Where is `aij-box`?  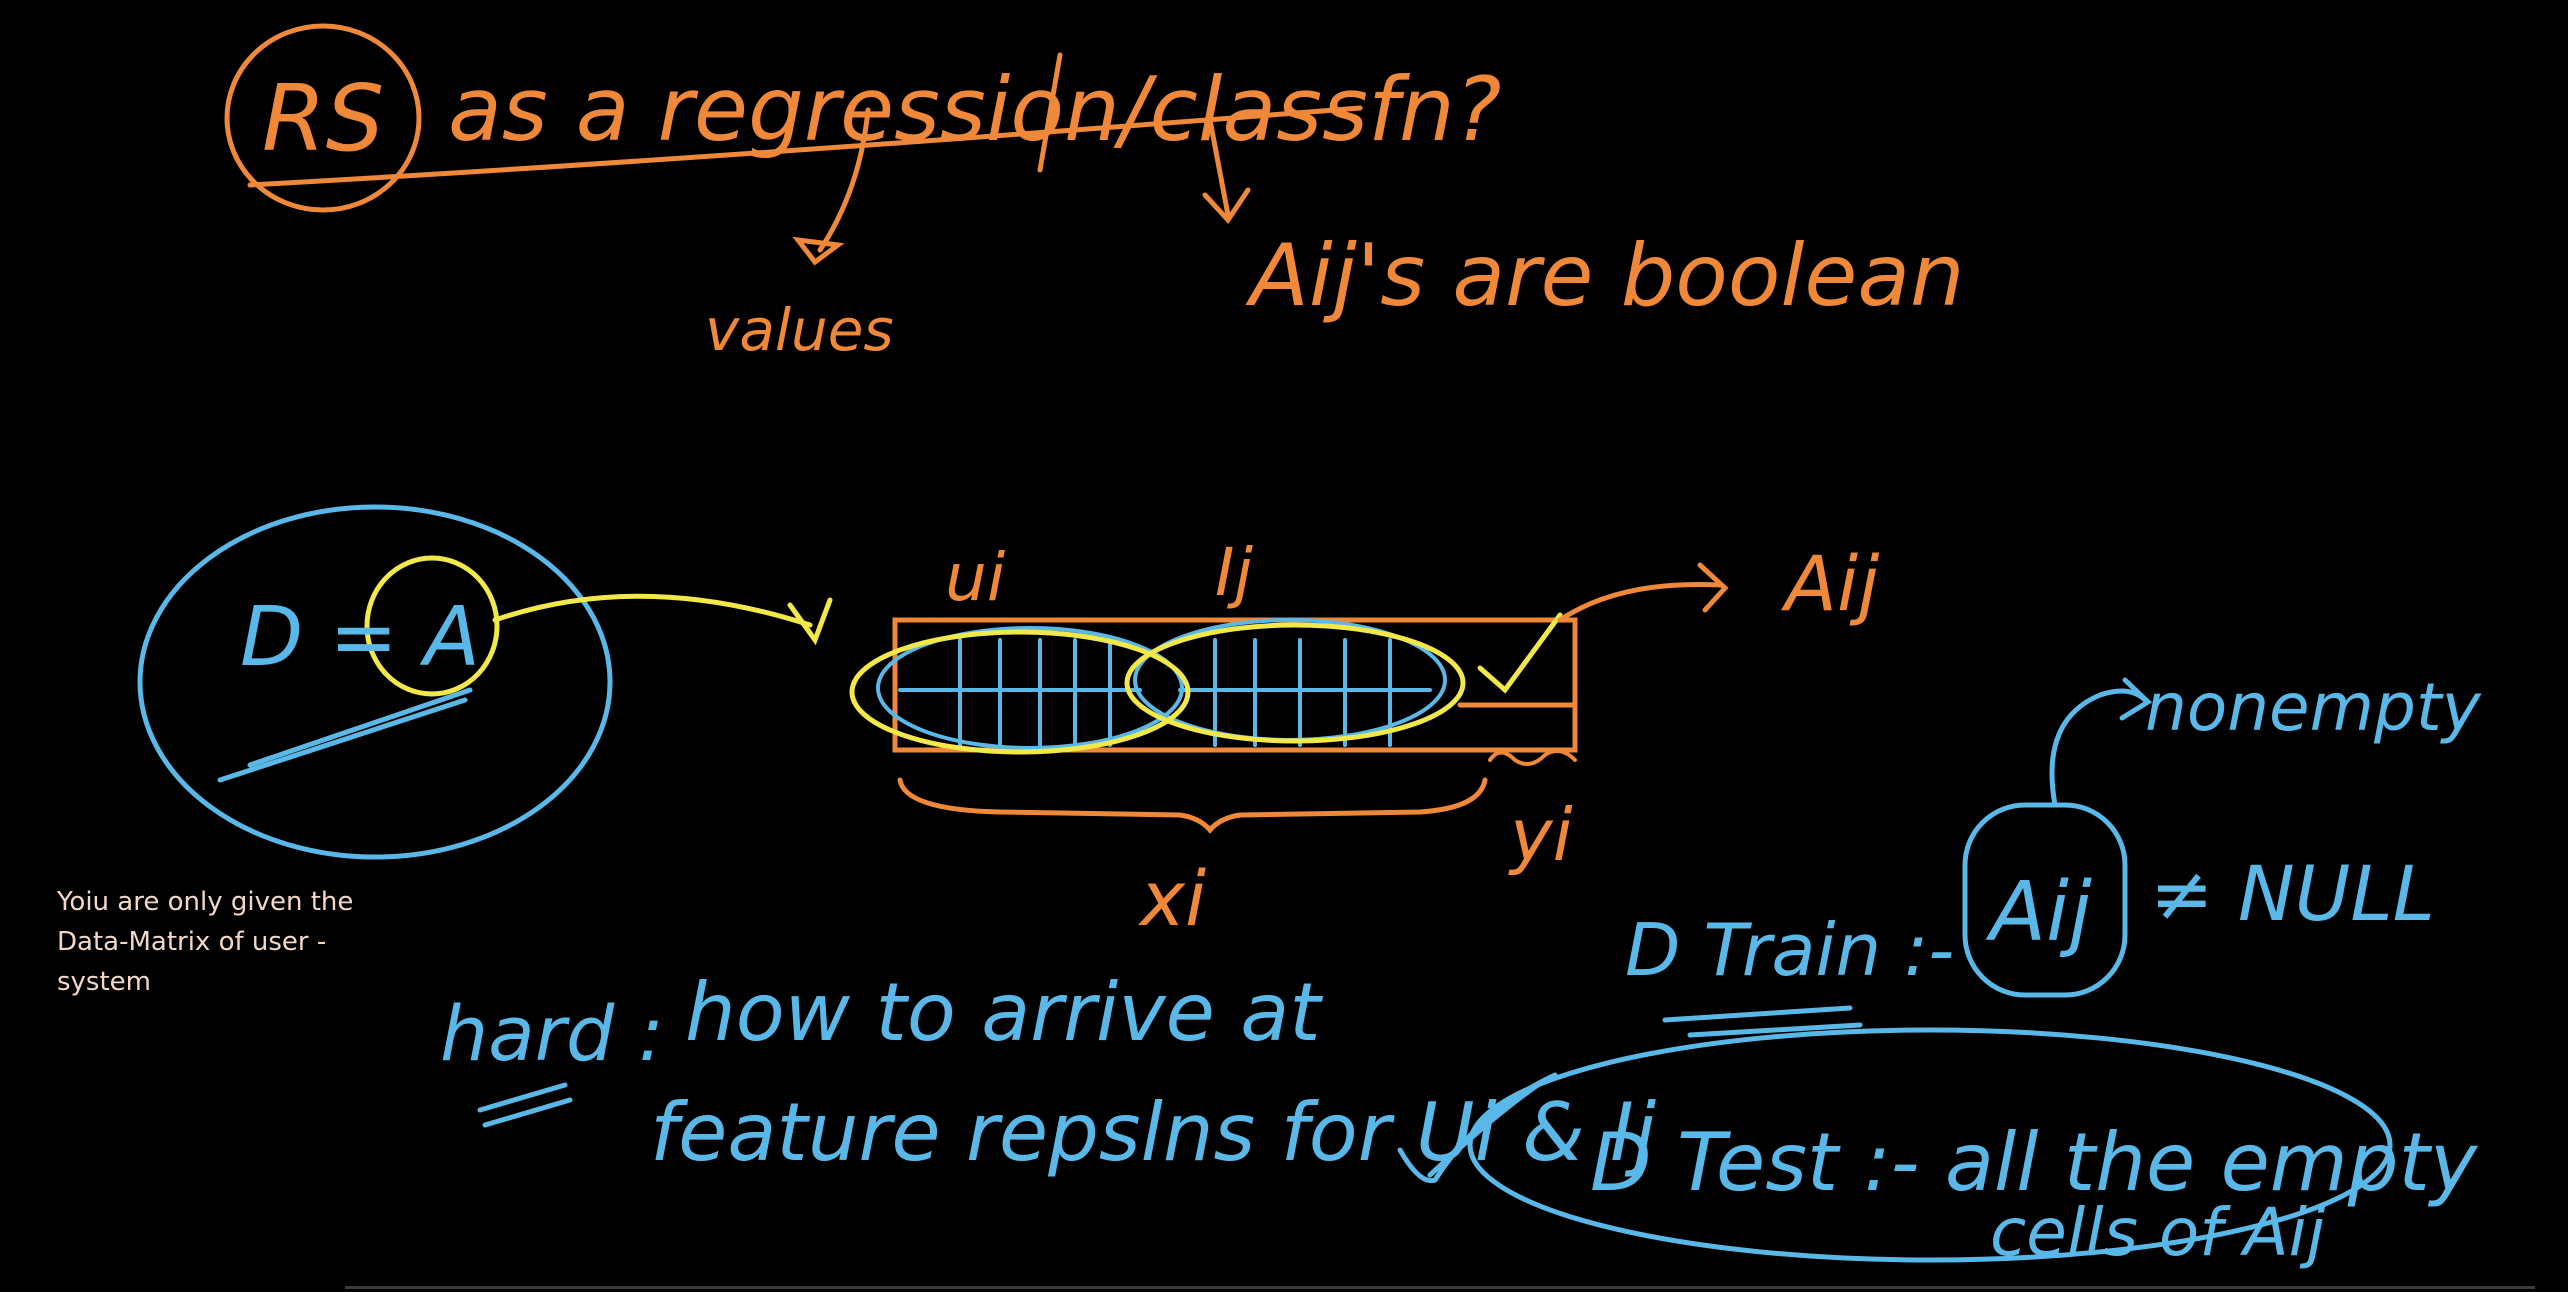
aij-box is located at coordinates (2045, 900).